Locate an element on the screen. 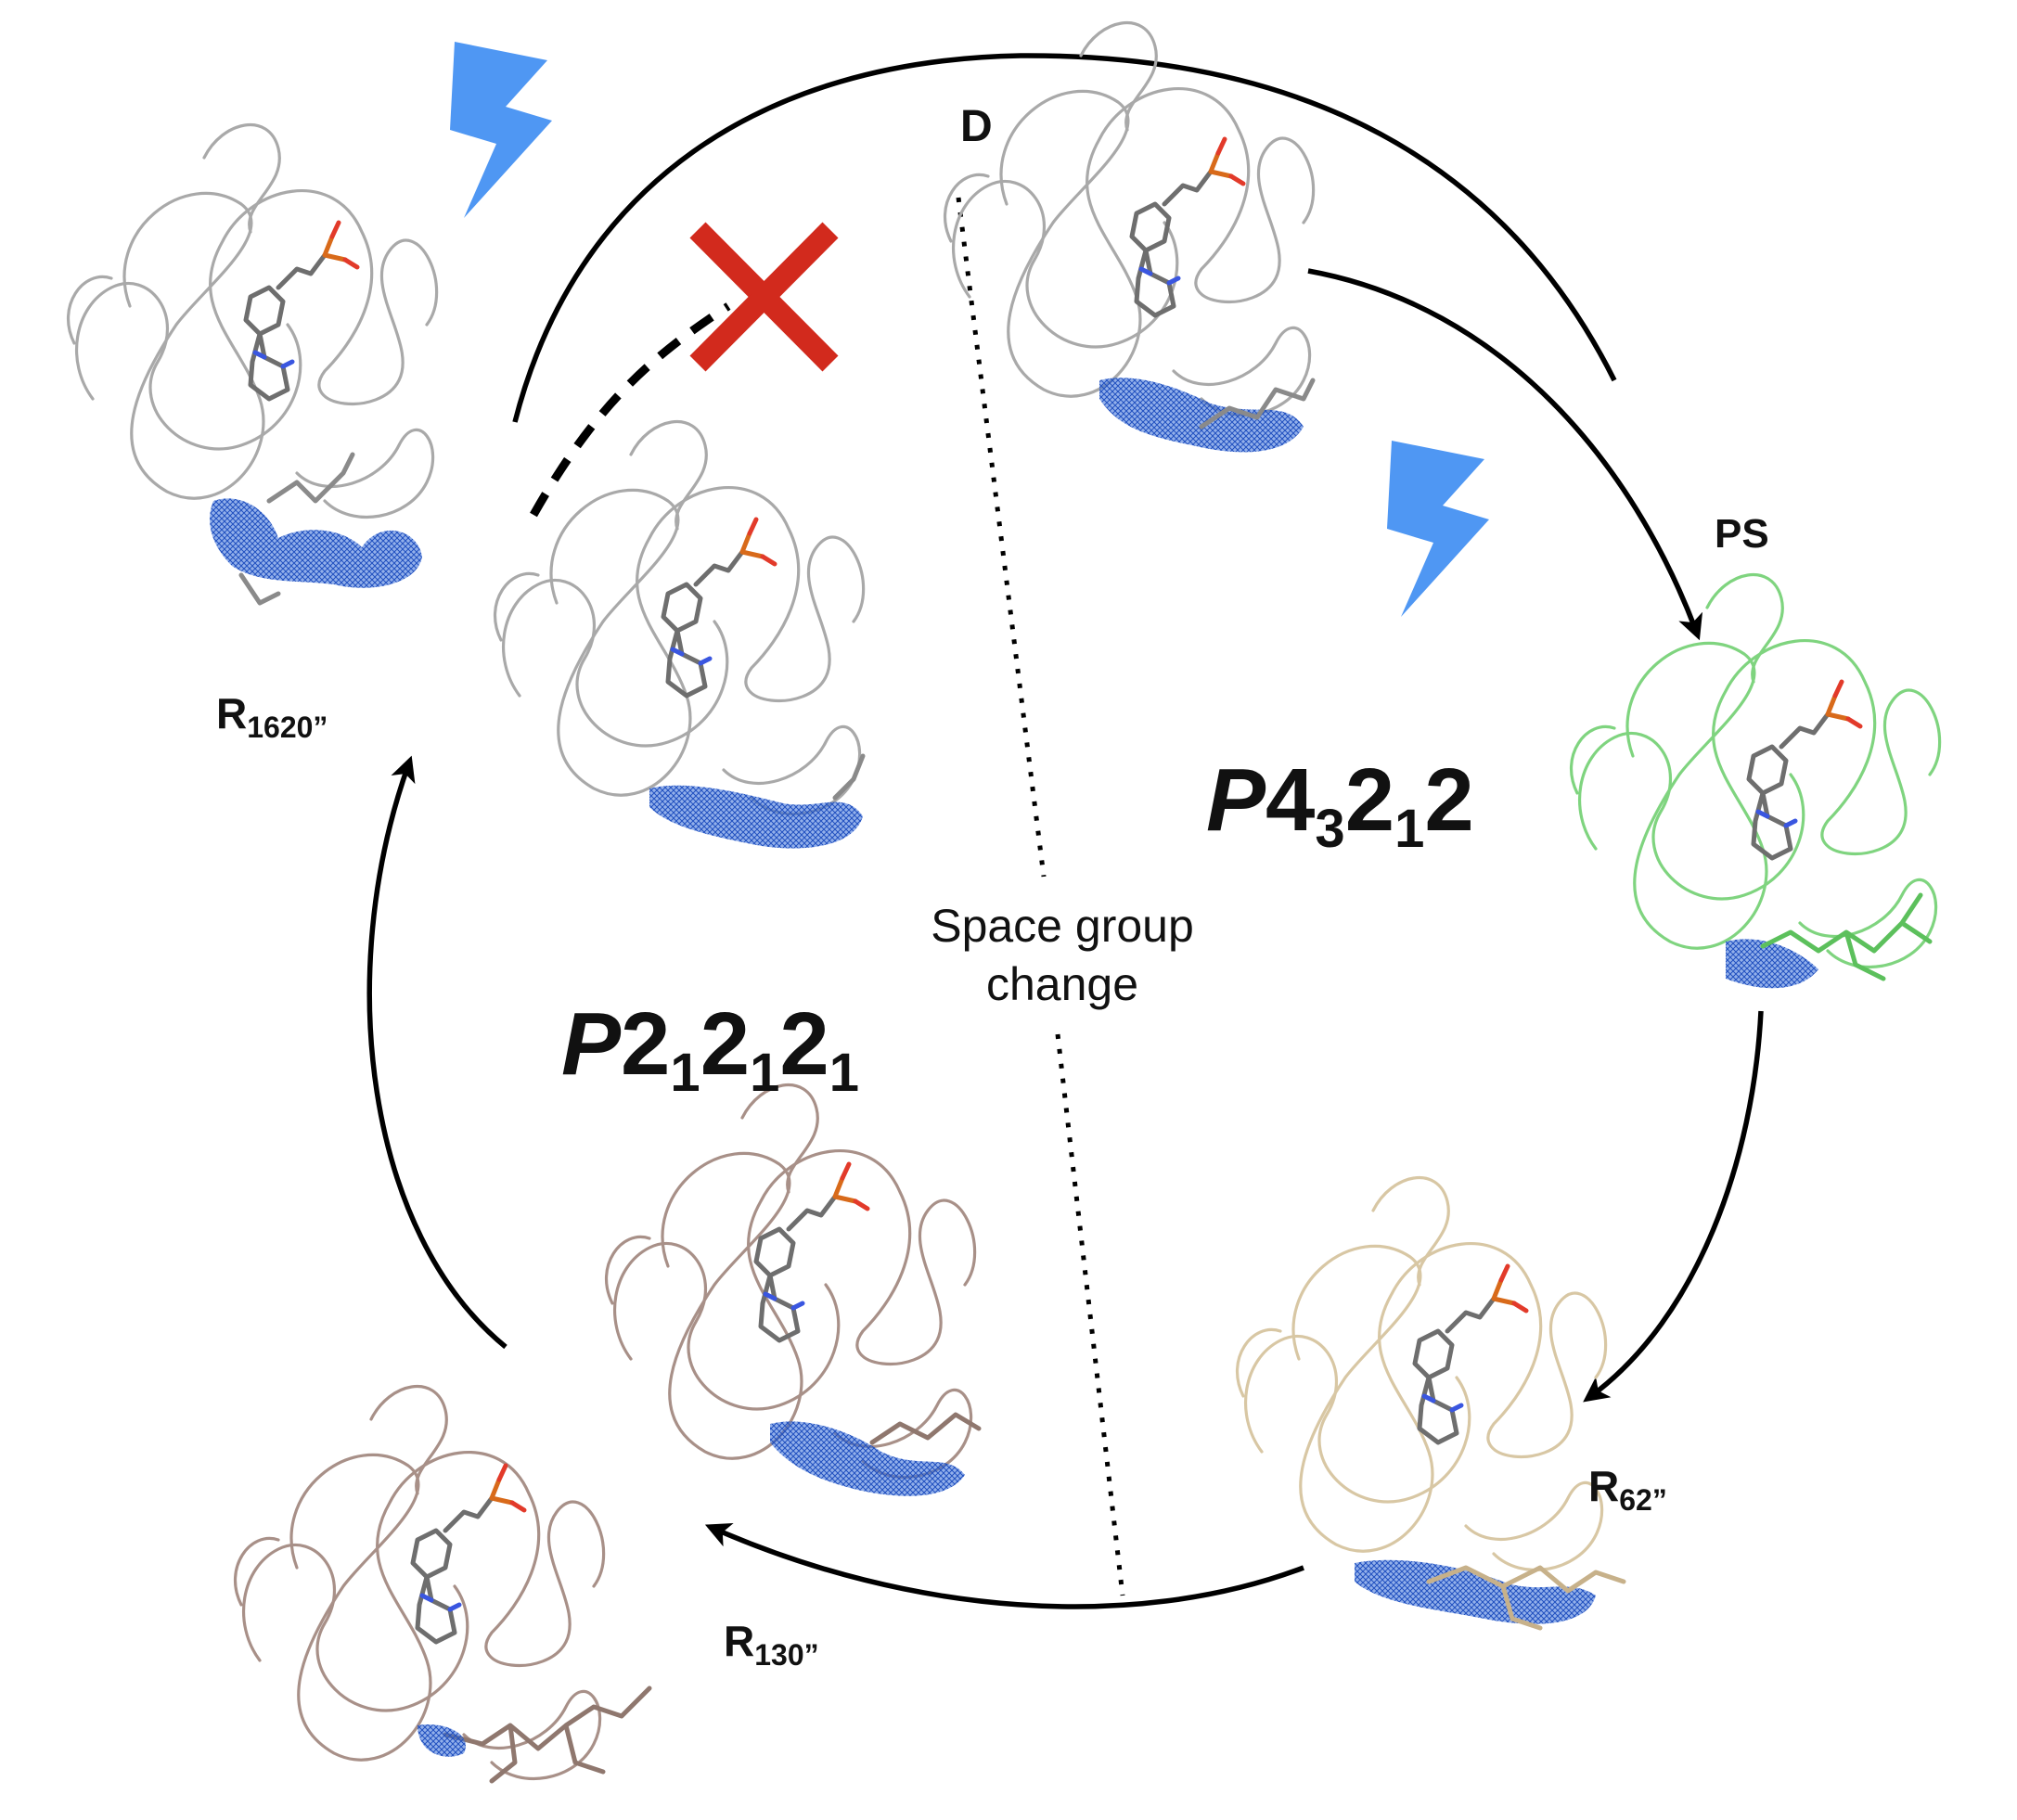 Image resolution: width=2017 pixels, height=1820 pixels. arc-r1620-to-d-arrow is located at coordinates (1064, 238).